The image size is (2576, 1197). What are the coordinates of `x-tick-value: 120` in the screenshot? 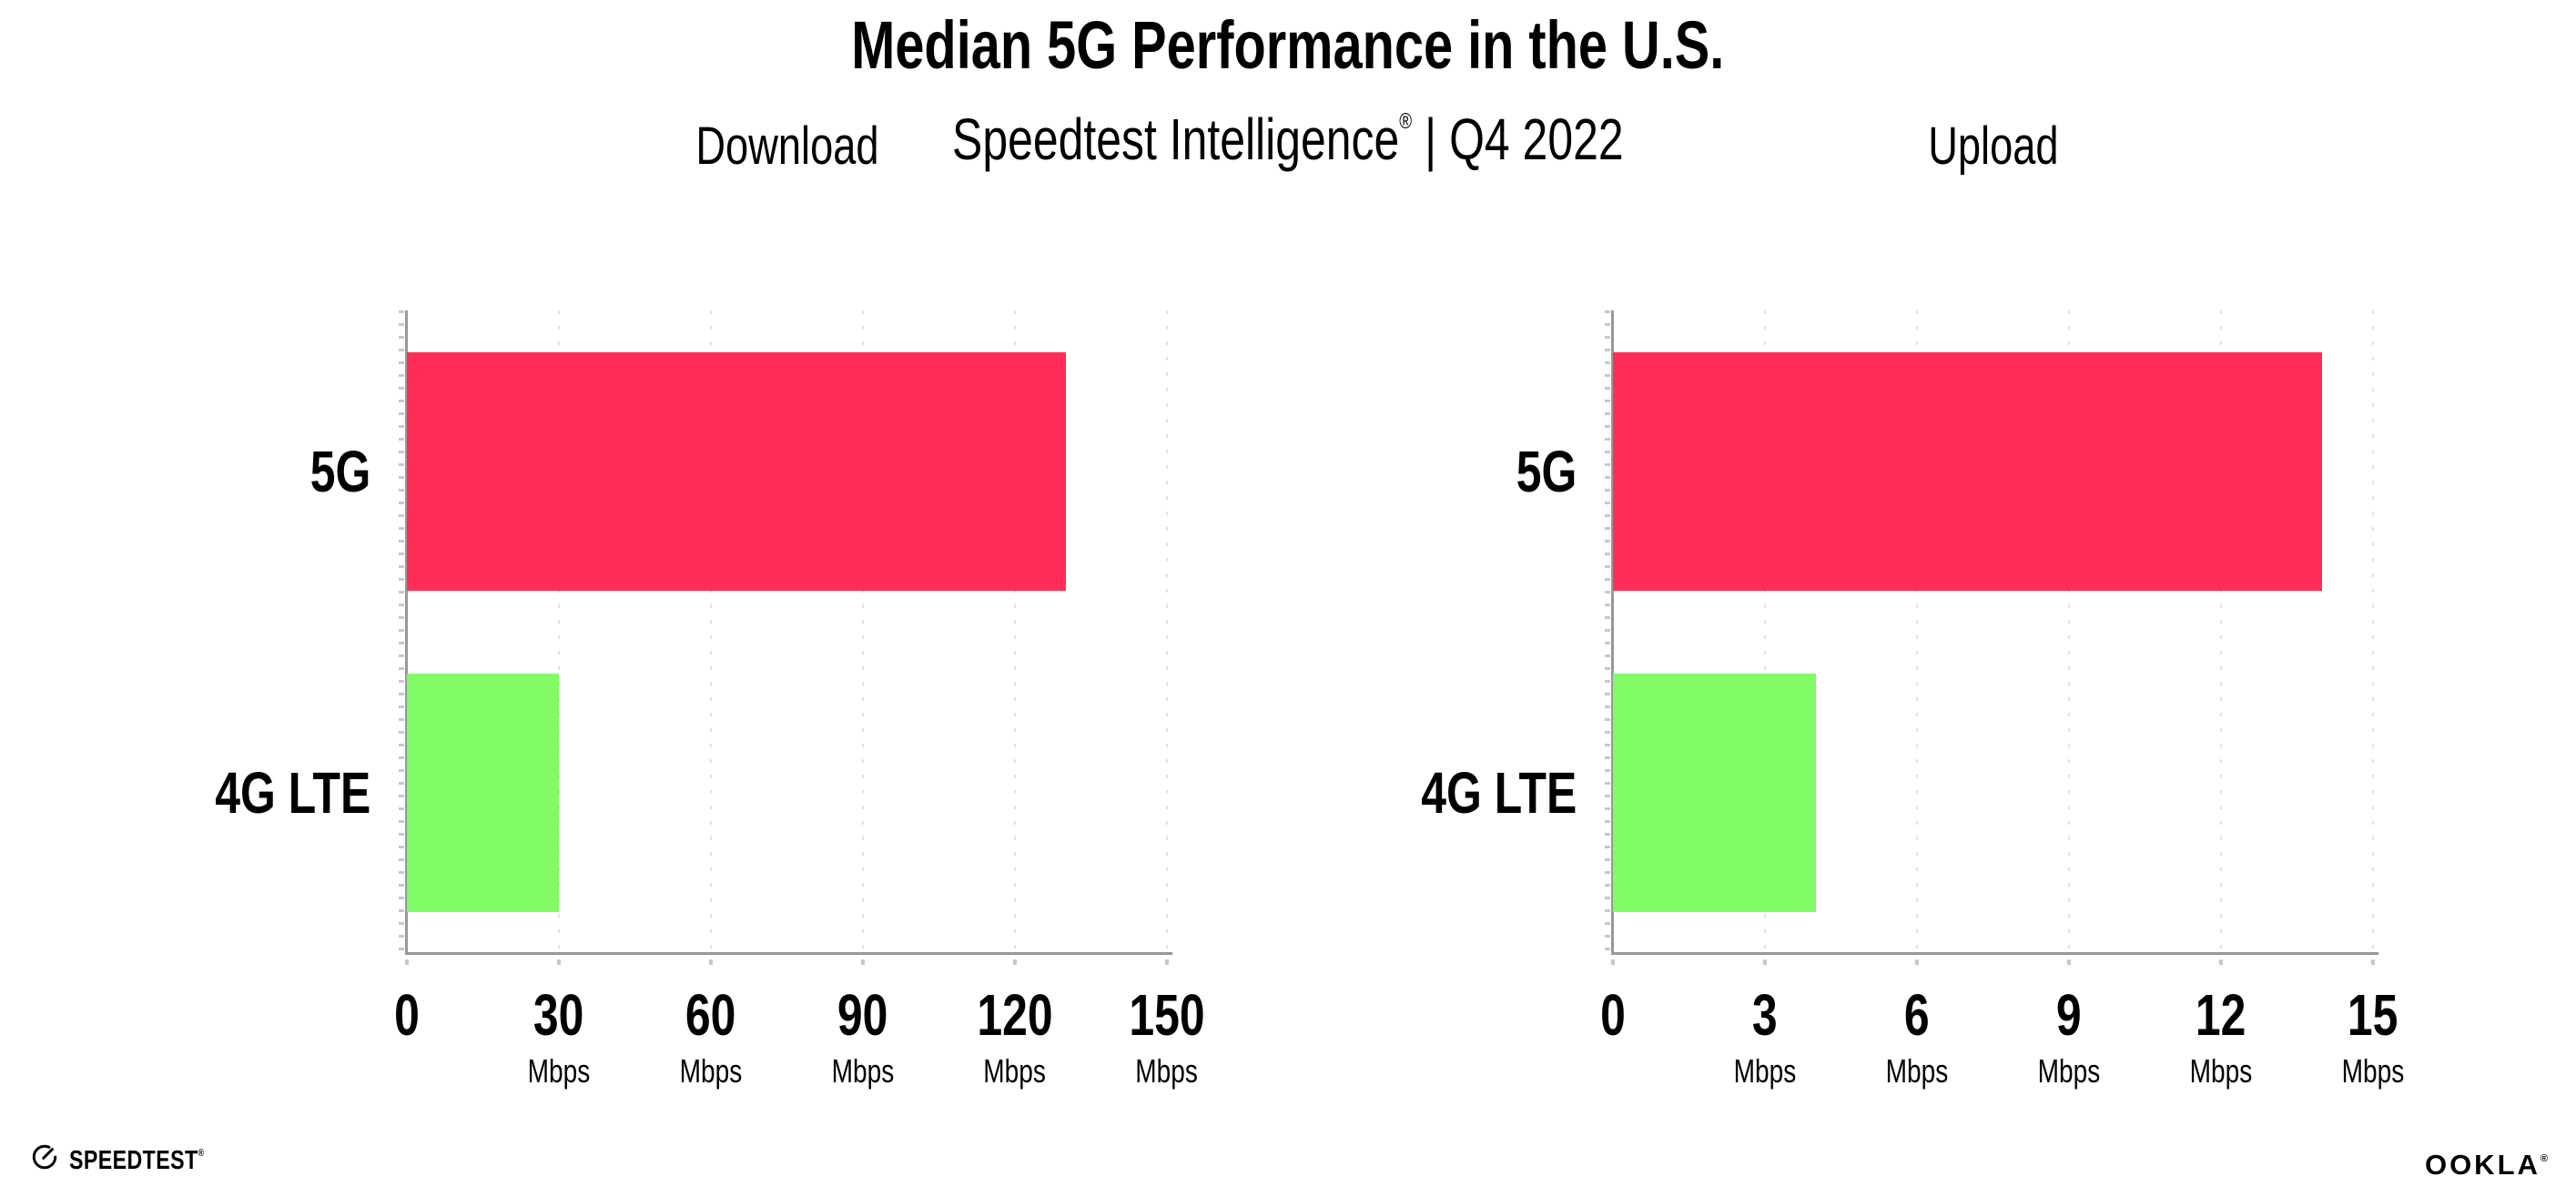 It's located at (1015, 1015).